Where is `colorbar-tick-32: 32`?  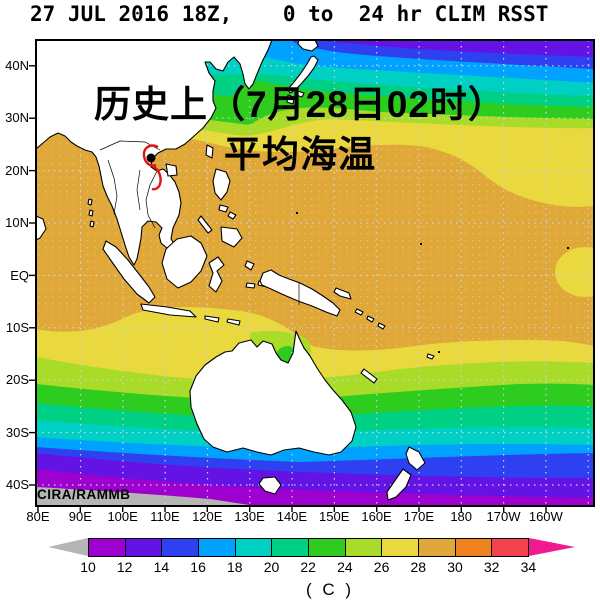
colorbar-tick-32: 32 is located at coordinates (491, 567).